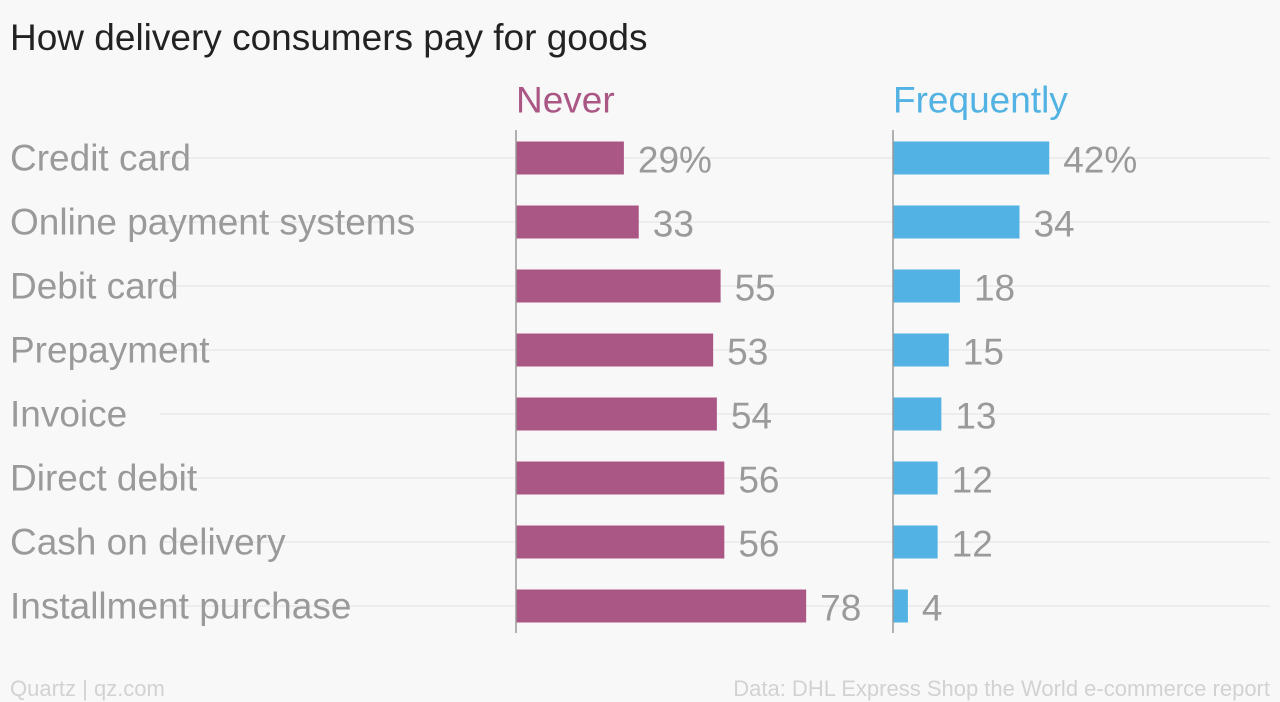  I want to click on value-label-never-online-payment-systems: 33, so click(673, 224).